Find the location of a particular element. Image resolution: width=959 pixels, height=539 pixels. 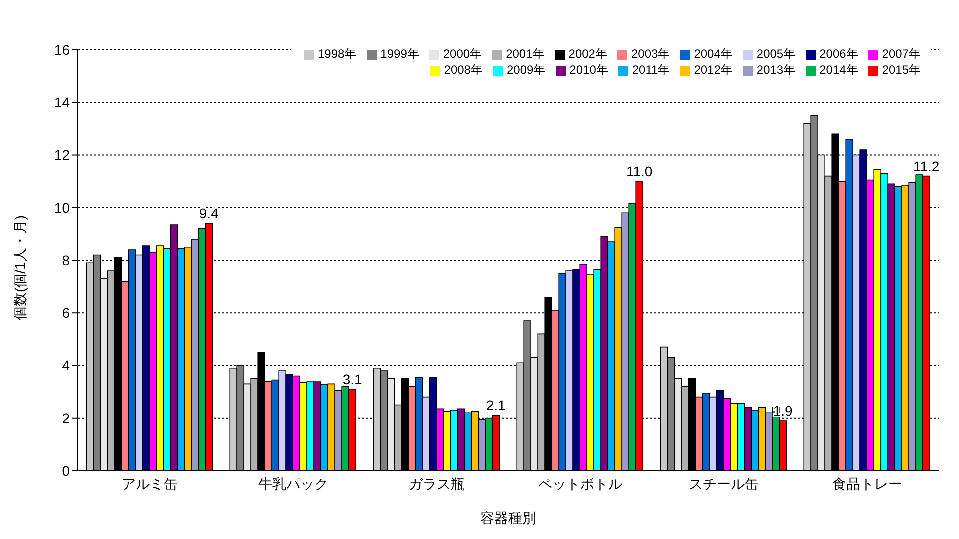

x-tick-label: スチール缶 is located at coordinates (723, 484).